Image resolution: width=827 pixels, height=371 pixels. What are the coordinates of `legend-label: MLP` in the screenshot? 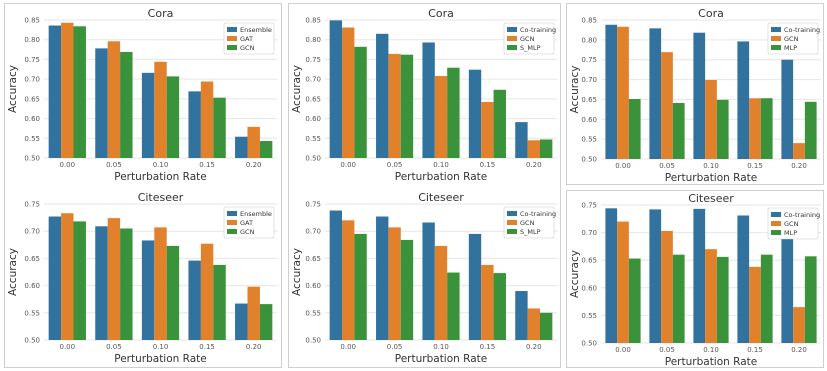 It's located at (790, 233).